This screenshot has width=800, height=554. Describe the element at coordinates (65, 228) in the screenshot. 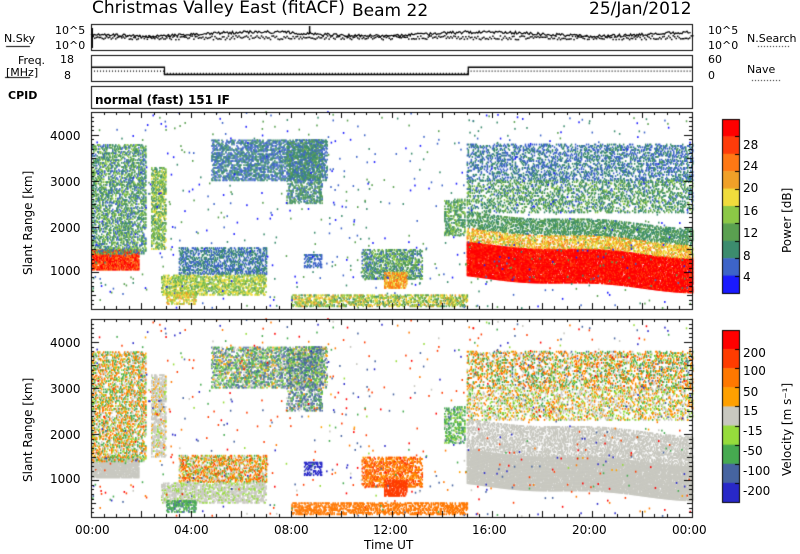

I see `power-ytick-2000: 2000` at that location.